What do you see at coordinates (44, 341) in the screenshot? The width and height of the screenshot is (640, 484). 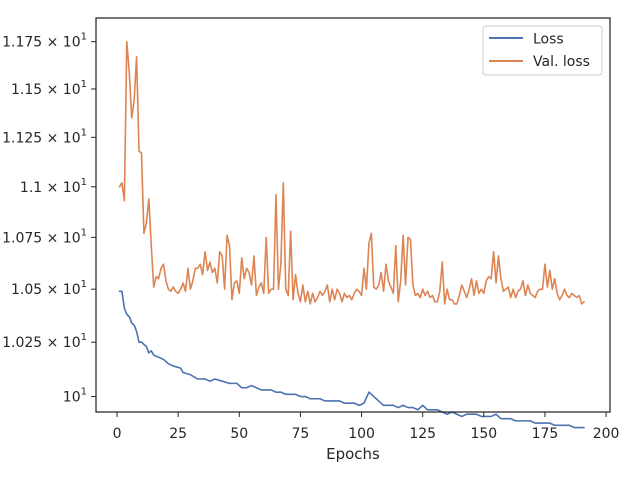 I see `y-tick-label: 1.025 × 10¹` at bounding box center [44, 341].